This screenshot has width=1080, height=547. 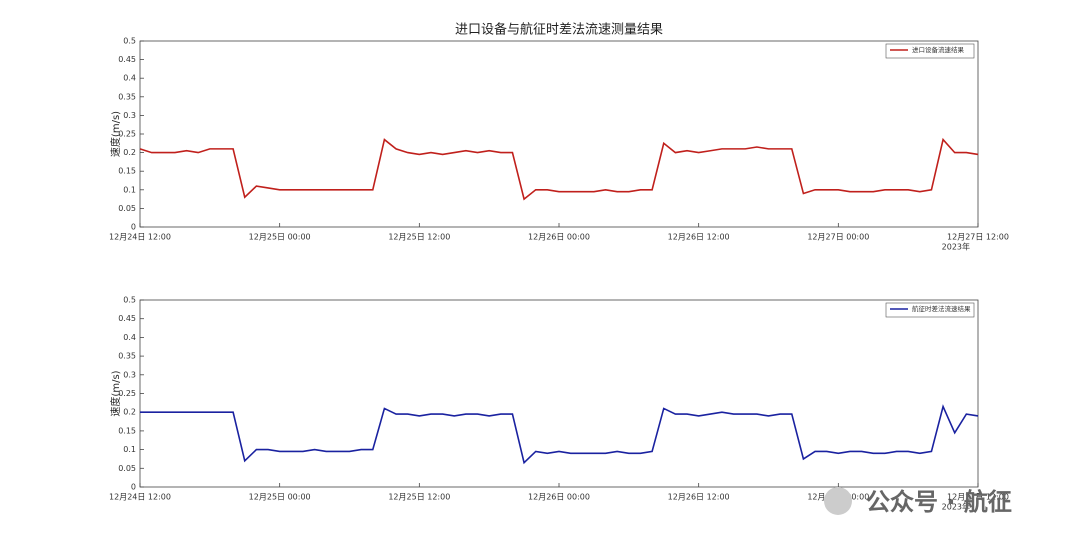 I want to click on legend-label: 进口设备流速结果, so click(x=938, y=49).